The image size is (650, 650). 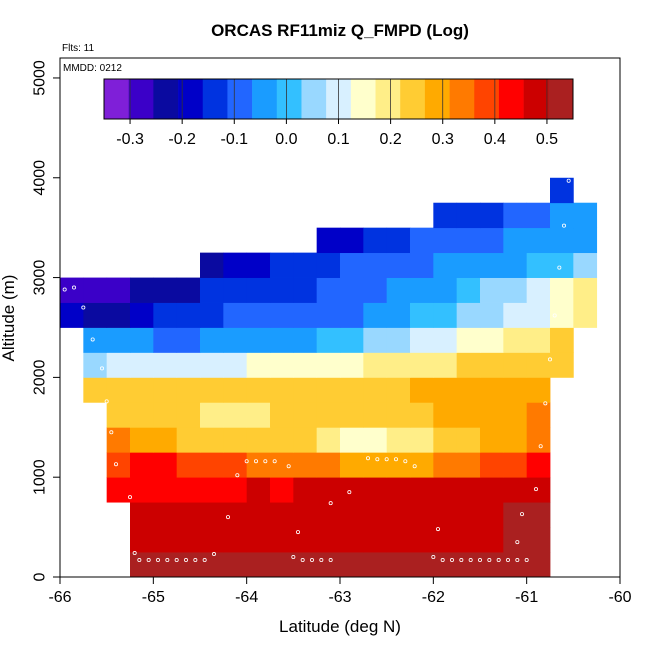 What do you see at coordinates (59, 597) in the screenshot?
I see `x-tick-label: -66` at bounding box center [59, 597].